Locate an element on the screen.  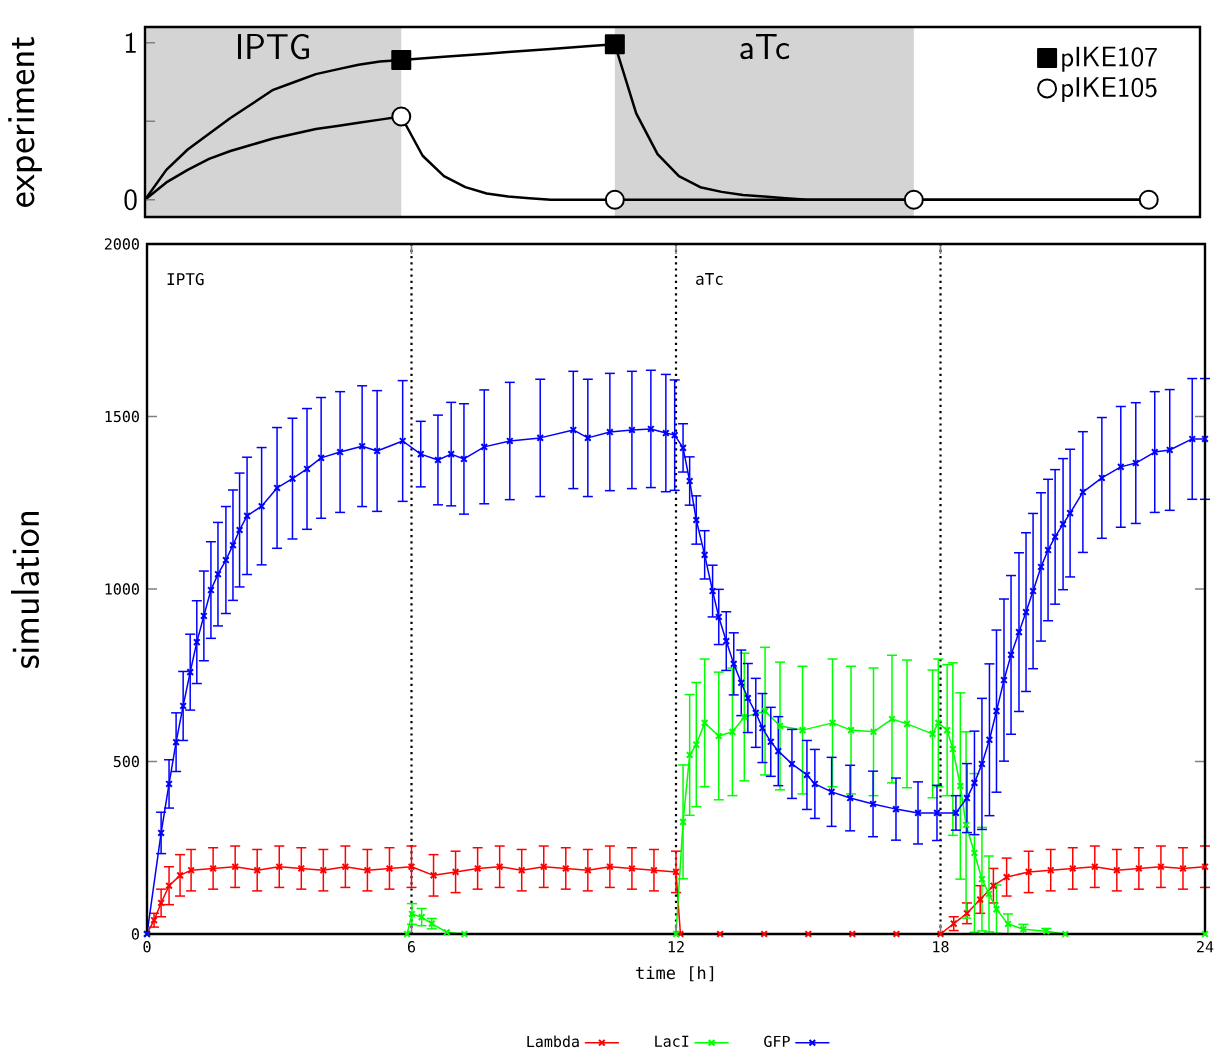
legend-label: pIKE105 is located at coordinates (1109, 90).